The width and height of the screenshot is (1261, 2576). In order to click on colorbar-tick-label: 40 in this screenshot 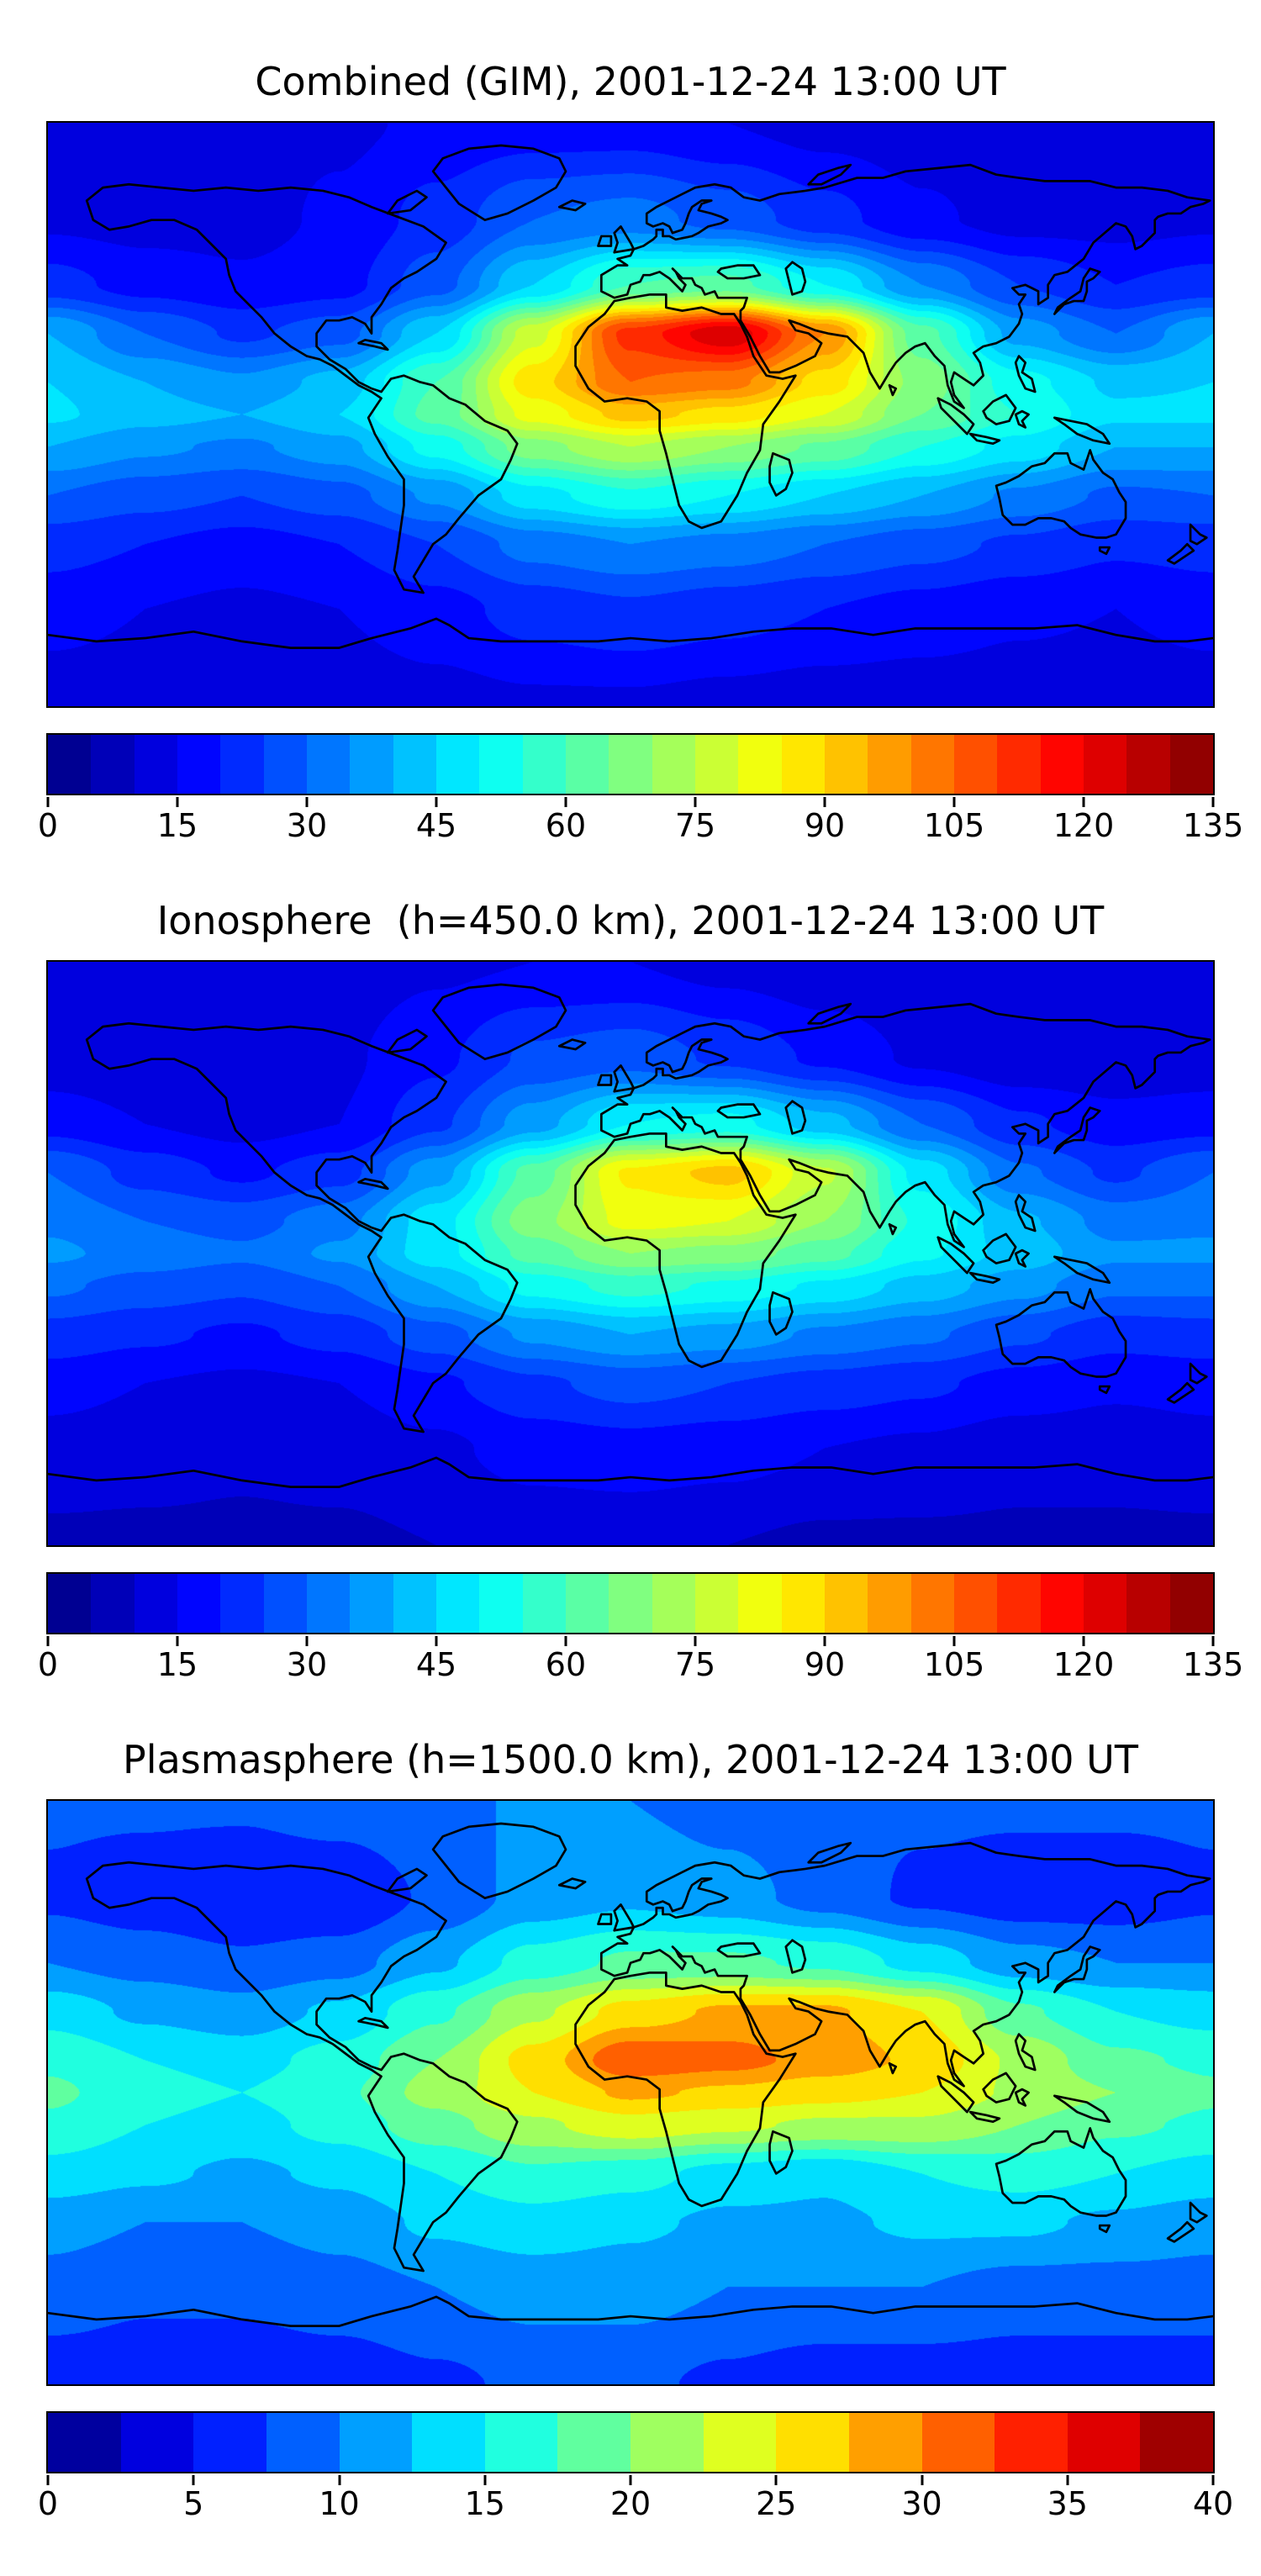, I will do `click(1213, 2503)`.